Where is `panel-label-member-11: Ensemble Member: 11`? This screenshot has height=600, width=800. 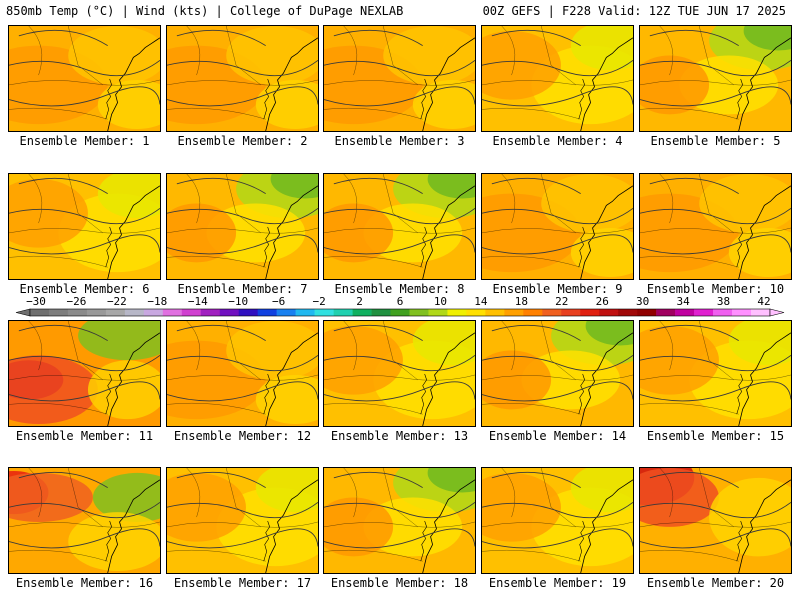 panel-label-member-11: Ensemble Member: 11 is located at coordinates (84, 436).